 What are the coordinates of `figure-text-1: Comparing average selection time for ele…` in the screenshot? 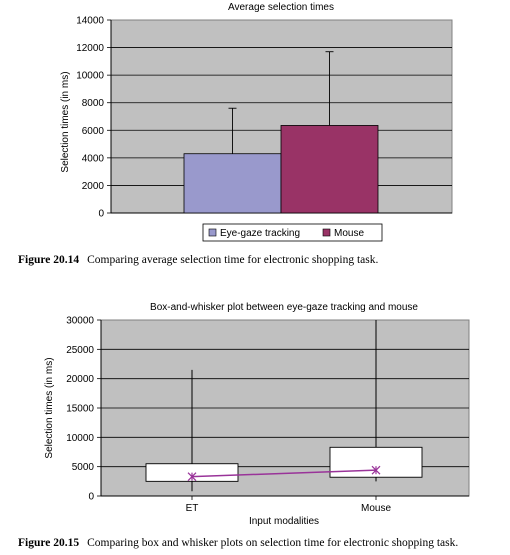 It's located at (233, 260).